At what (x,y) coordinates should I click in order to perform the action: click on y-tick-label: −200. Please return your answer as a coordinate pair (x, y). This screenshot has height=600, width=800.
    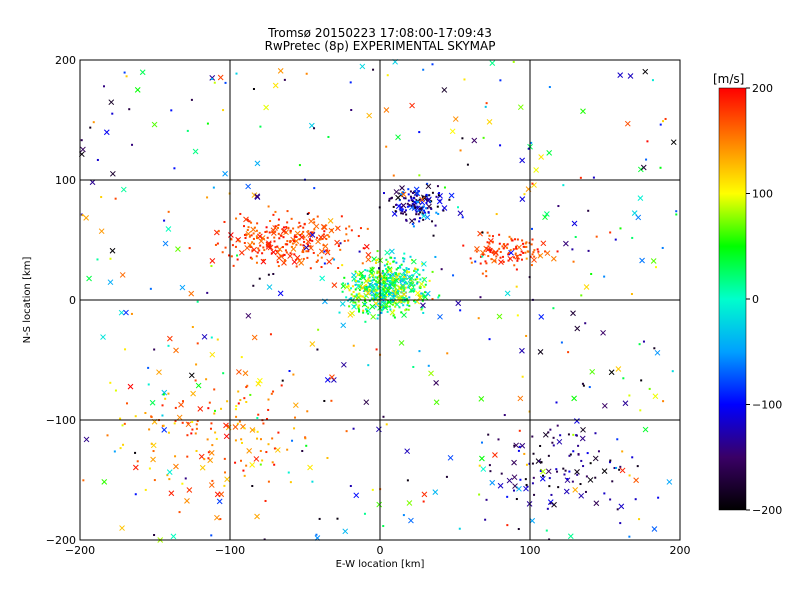
    Looking at the image, I should click on (61, 540).